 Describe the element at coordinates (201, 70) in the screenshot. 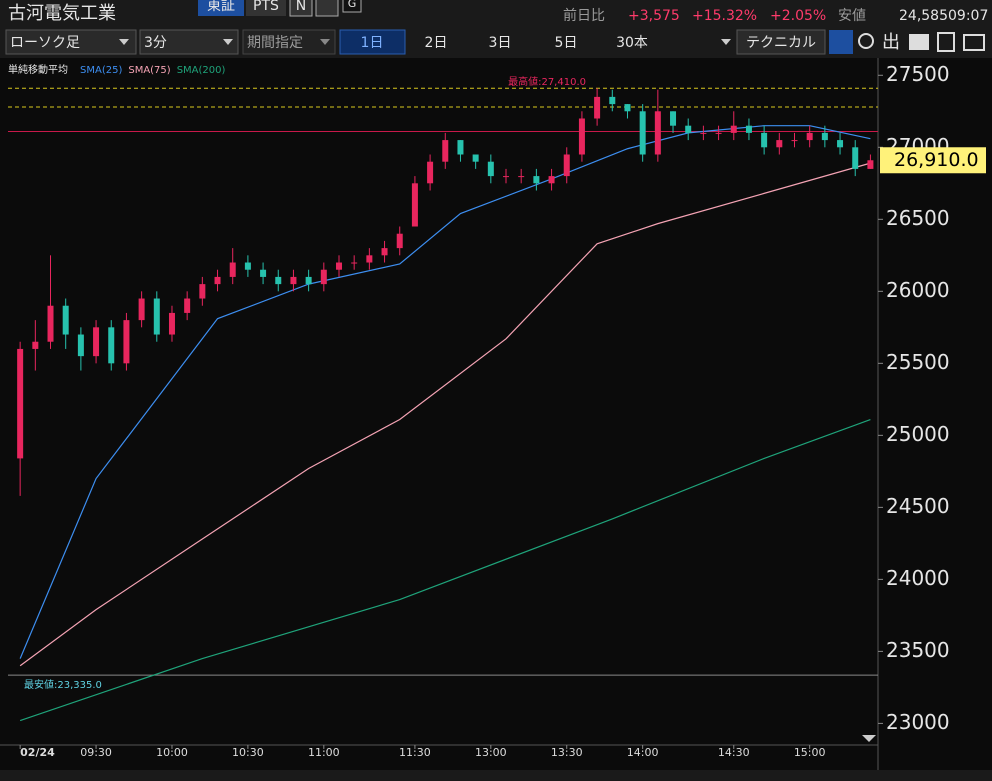

I see `legend-entry: SMA(200)` at that location.